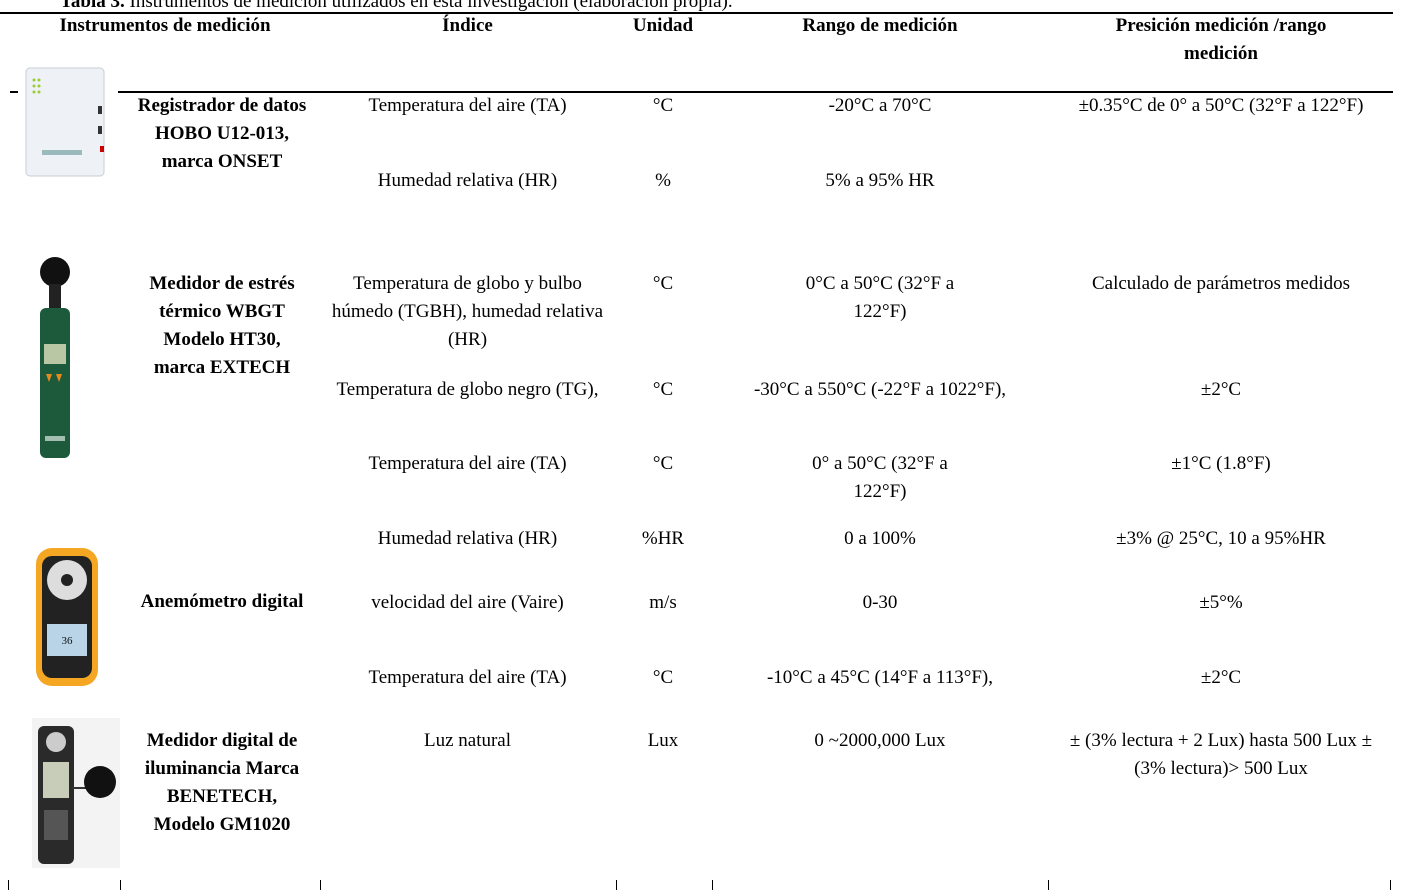 The image size is (1401, 896). I want to click on header-rule, so click(755, 92).